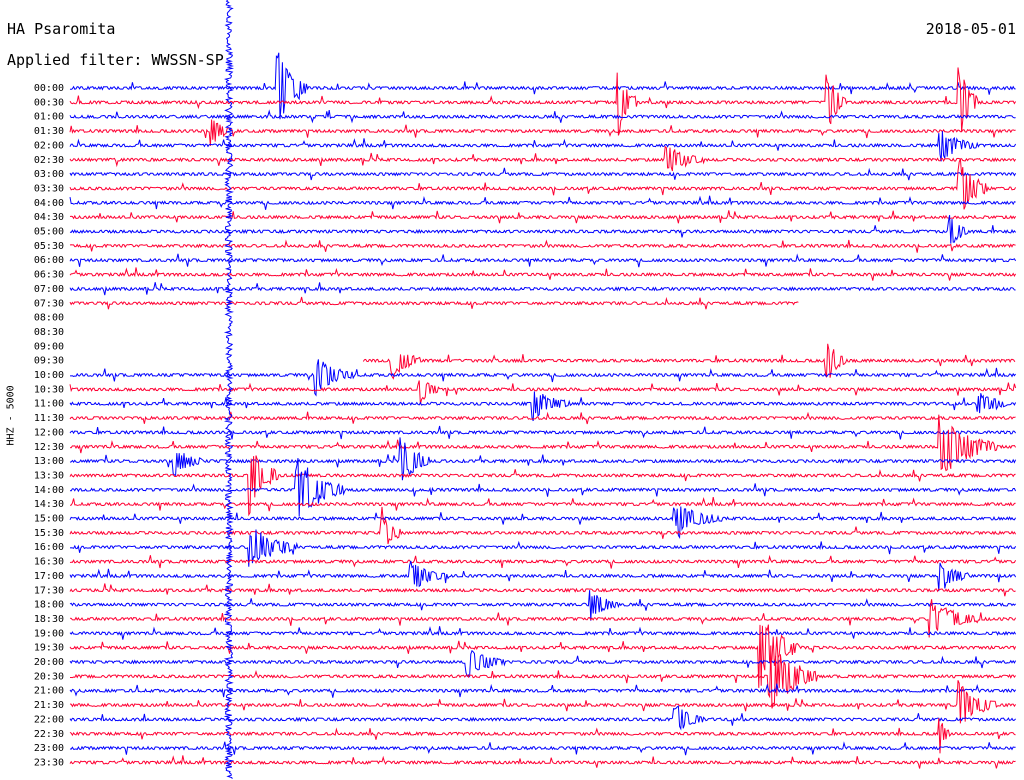  Describe the element at coordinates (49, 504) in the screenshot. I see `time-label: 14:30` at that location.